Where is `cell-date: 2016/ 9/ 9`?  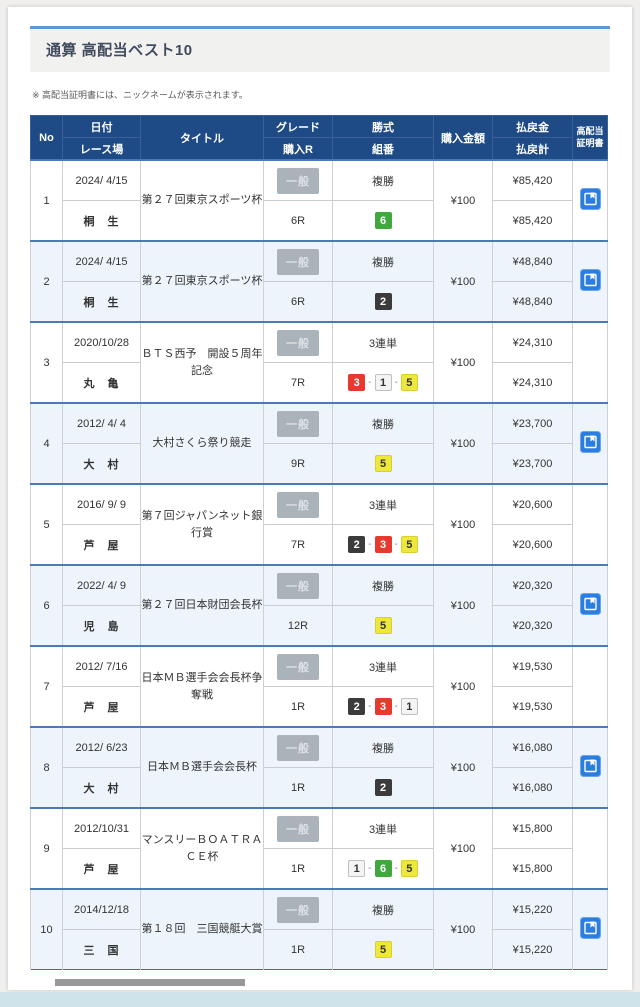
cell-date: 2016/ 9/ 9 is located at coordinates (101, 504).